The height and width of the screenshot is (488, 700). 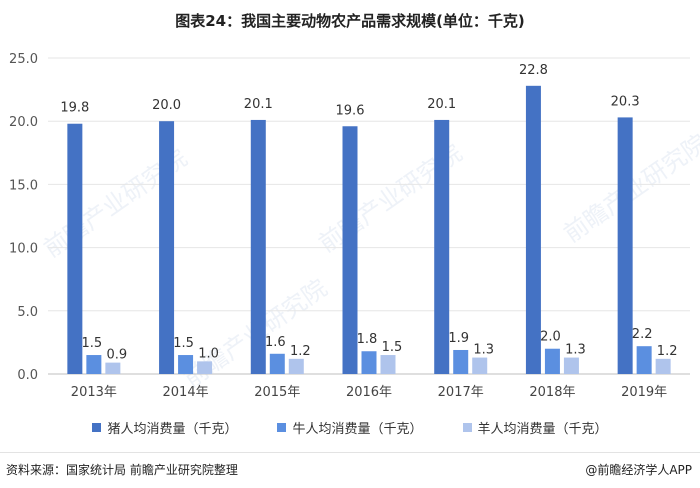 What do you see at coordinates (23, 185) in the screenshot?
I see `y-tick-label: 15.0` at bounding box center [23, 185].